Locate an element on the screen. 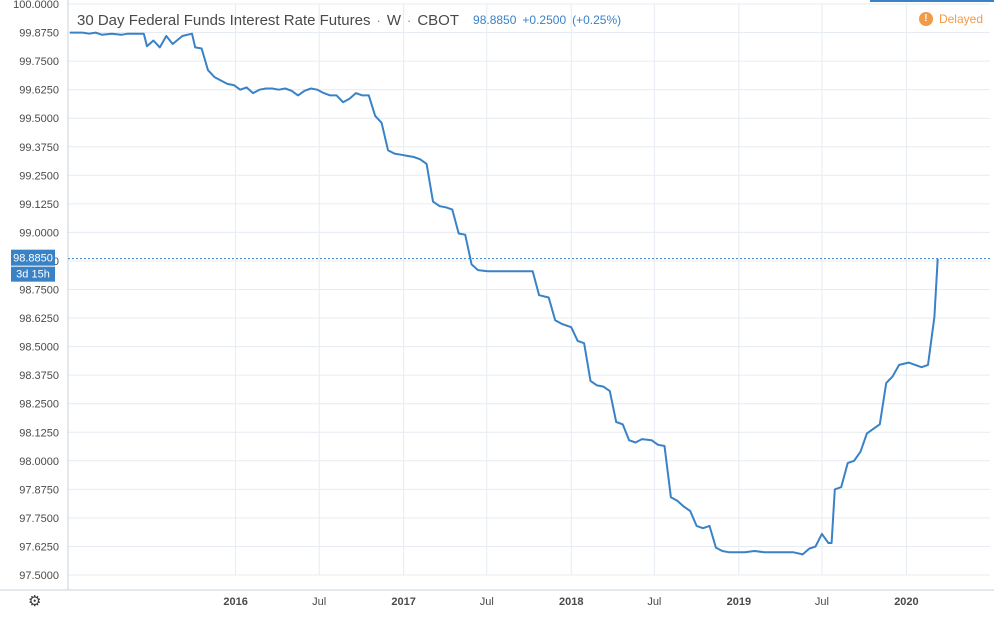 The image size is (994, 619). y-tick-label: 99.2500 is located at coordinates (39, 176).